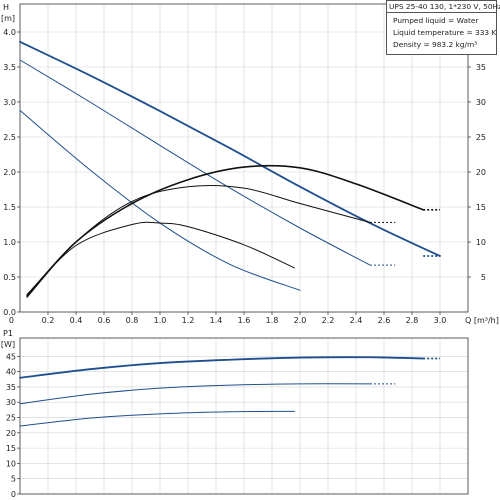 The image size is (500, 500). I want to click on pumped-liquid-line: Pumped liquid = Water, so click(436, 20).